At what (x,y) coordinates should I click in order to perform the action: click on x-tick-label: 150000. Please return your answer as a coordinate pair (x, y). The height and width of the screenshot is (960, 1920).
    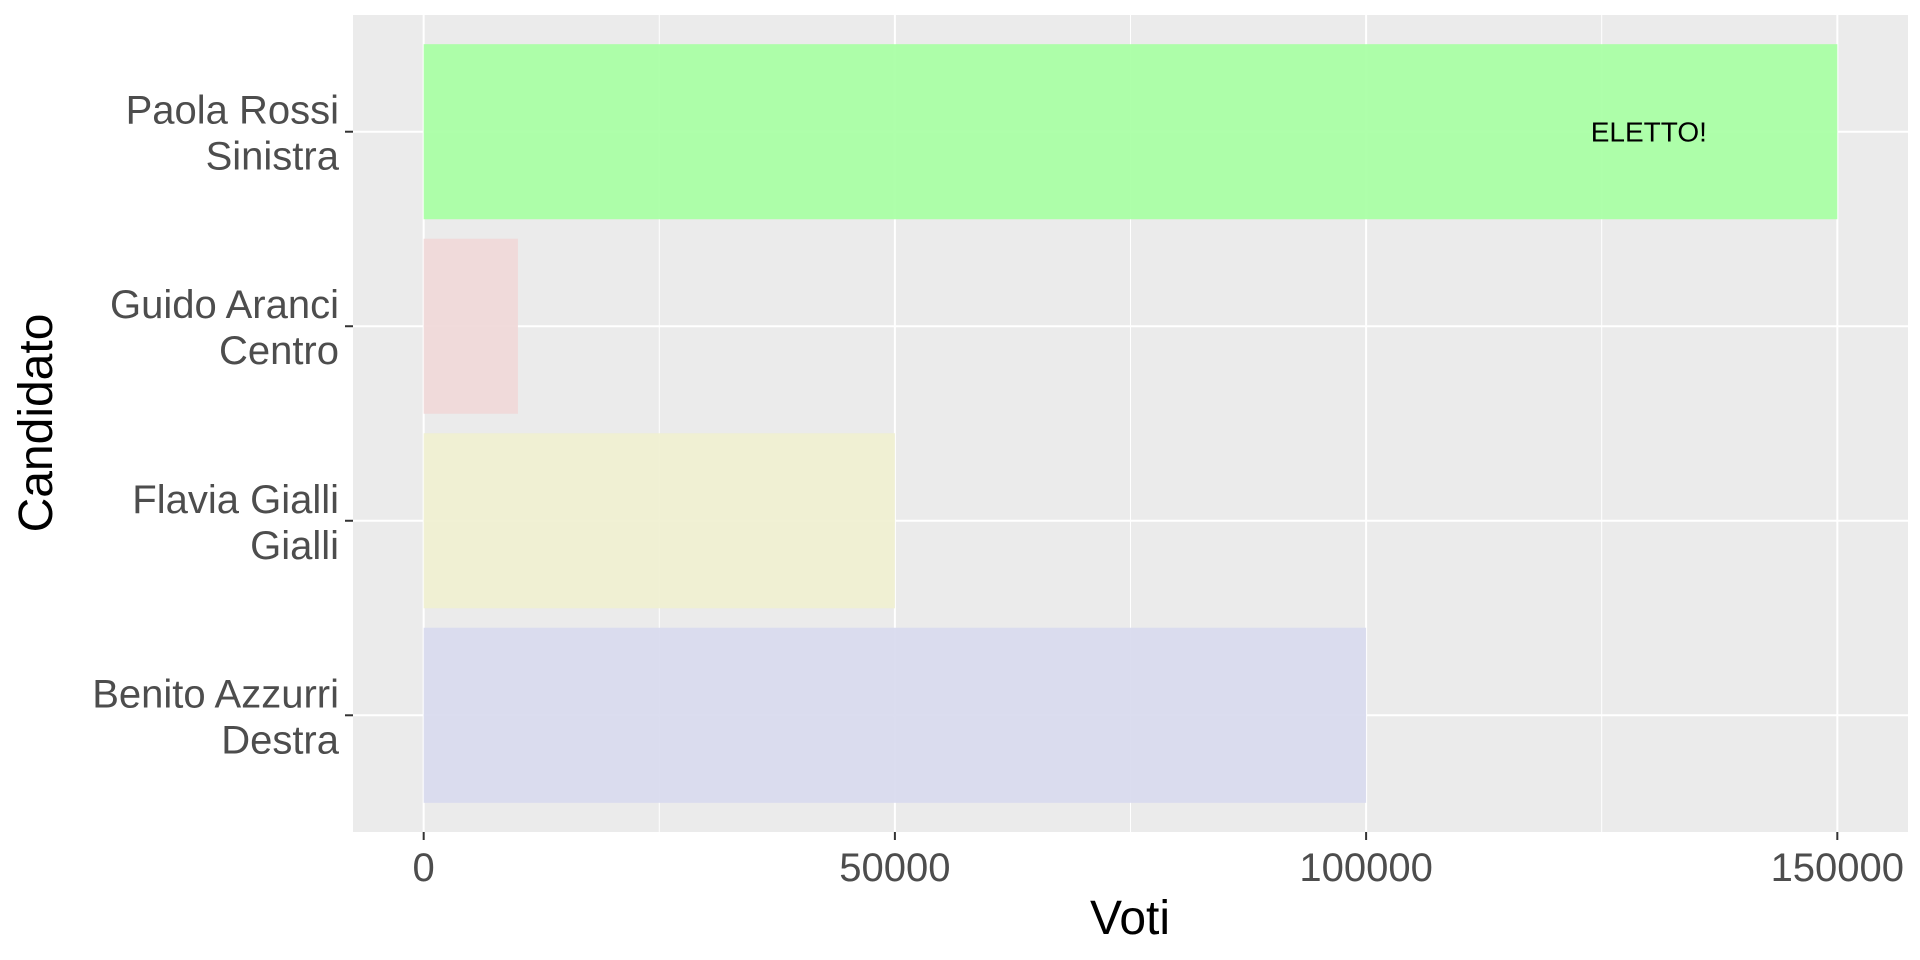
    Looking at the image, I should click on (1837, 868).